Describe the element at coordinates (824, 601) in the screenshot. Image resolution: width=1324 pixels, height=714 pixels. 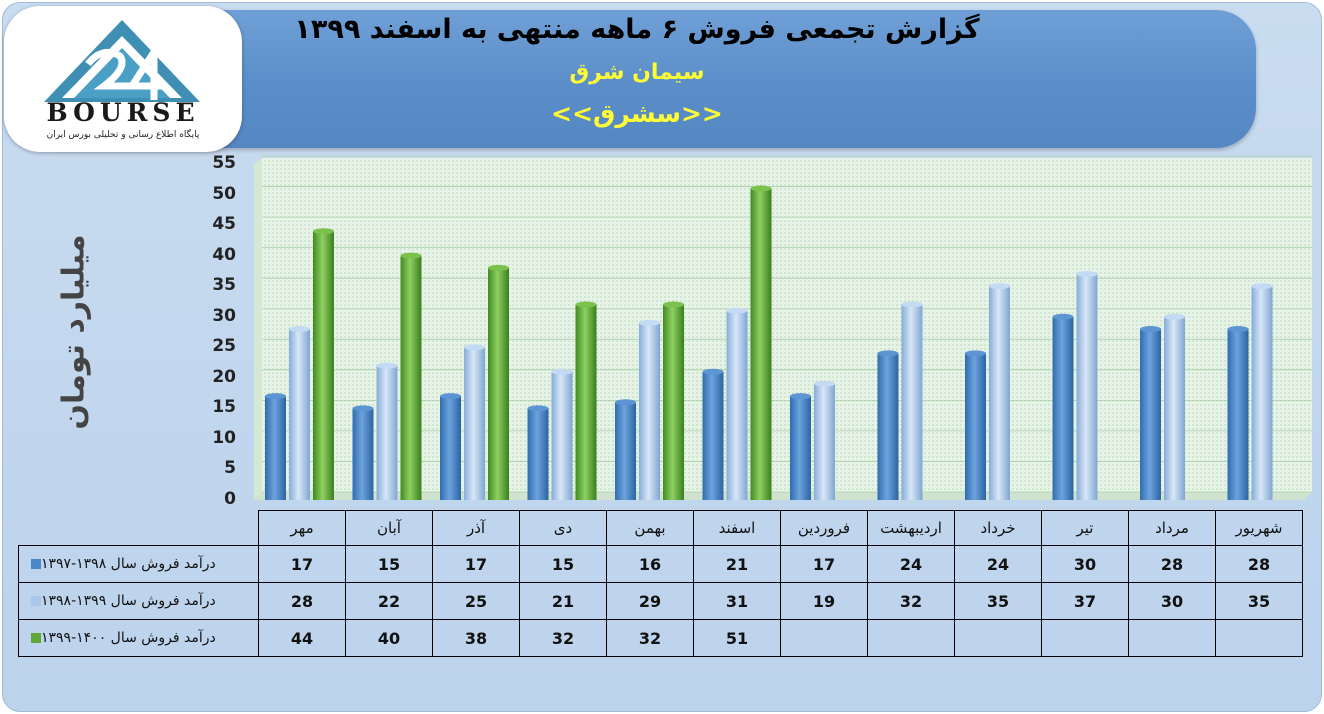
I see `table-cell: 19` at that location.